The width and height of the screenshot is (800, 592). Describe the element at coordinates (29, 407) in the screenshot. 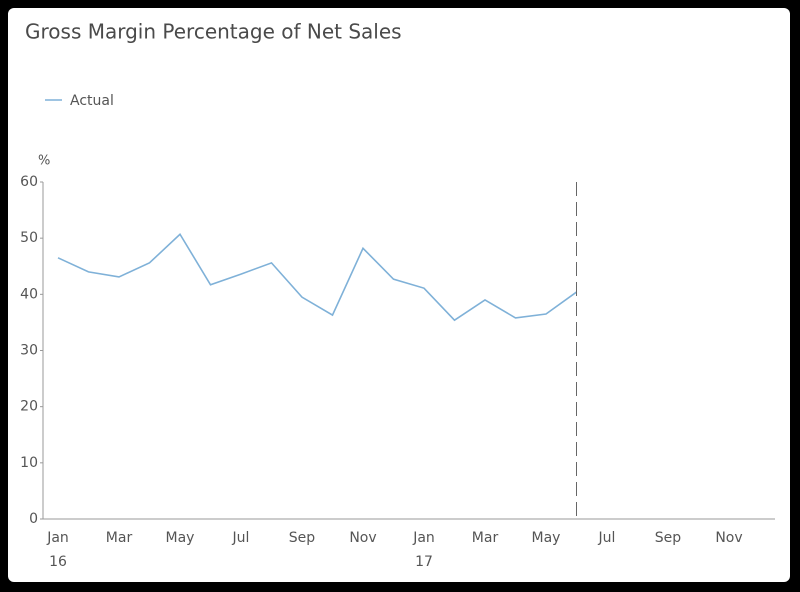

I see `y-tick-label: 20` at that location.